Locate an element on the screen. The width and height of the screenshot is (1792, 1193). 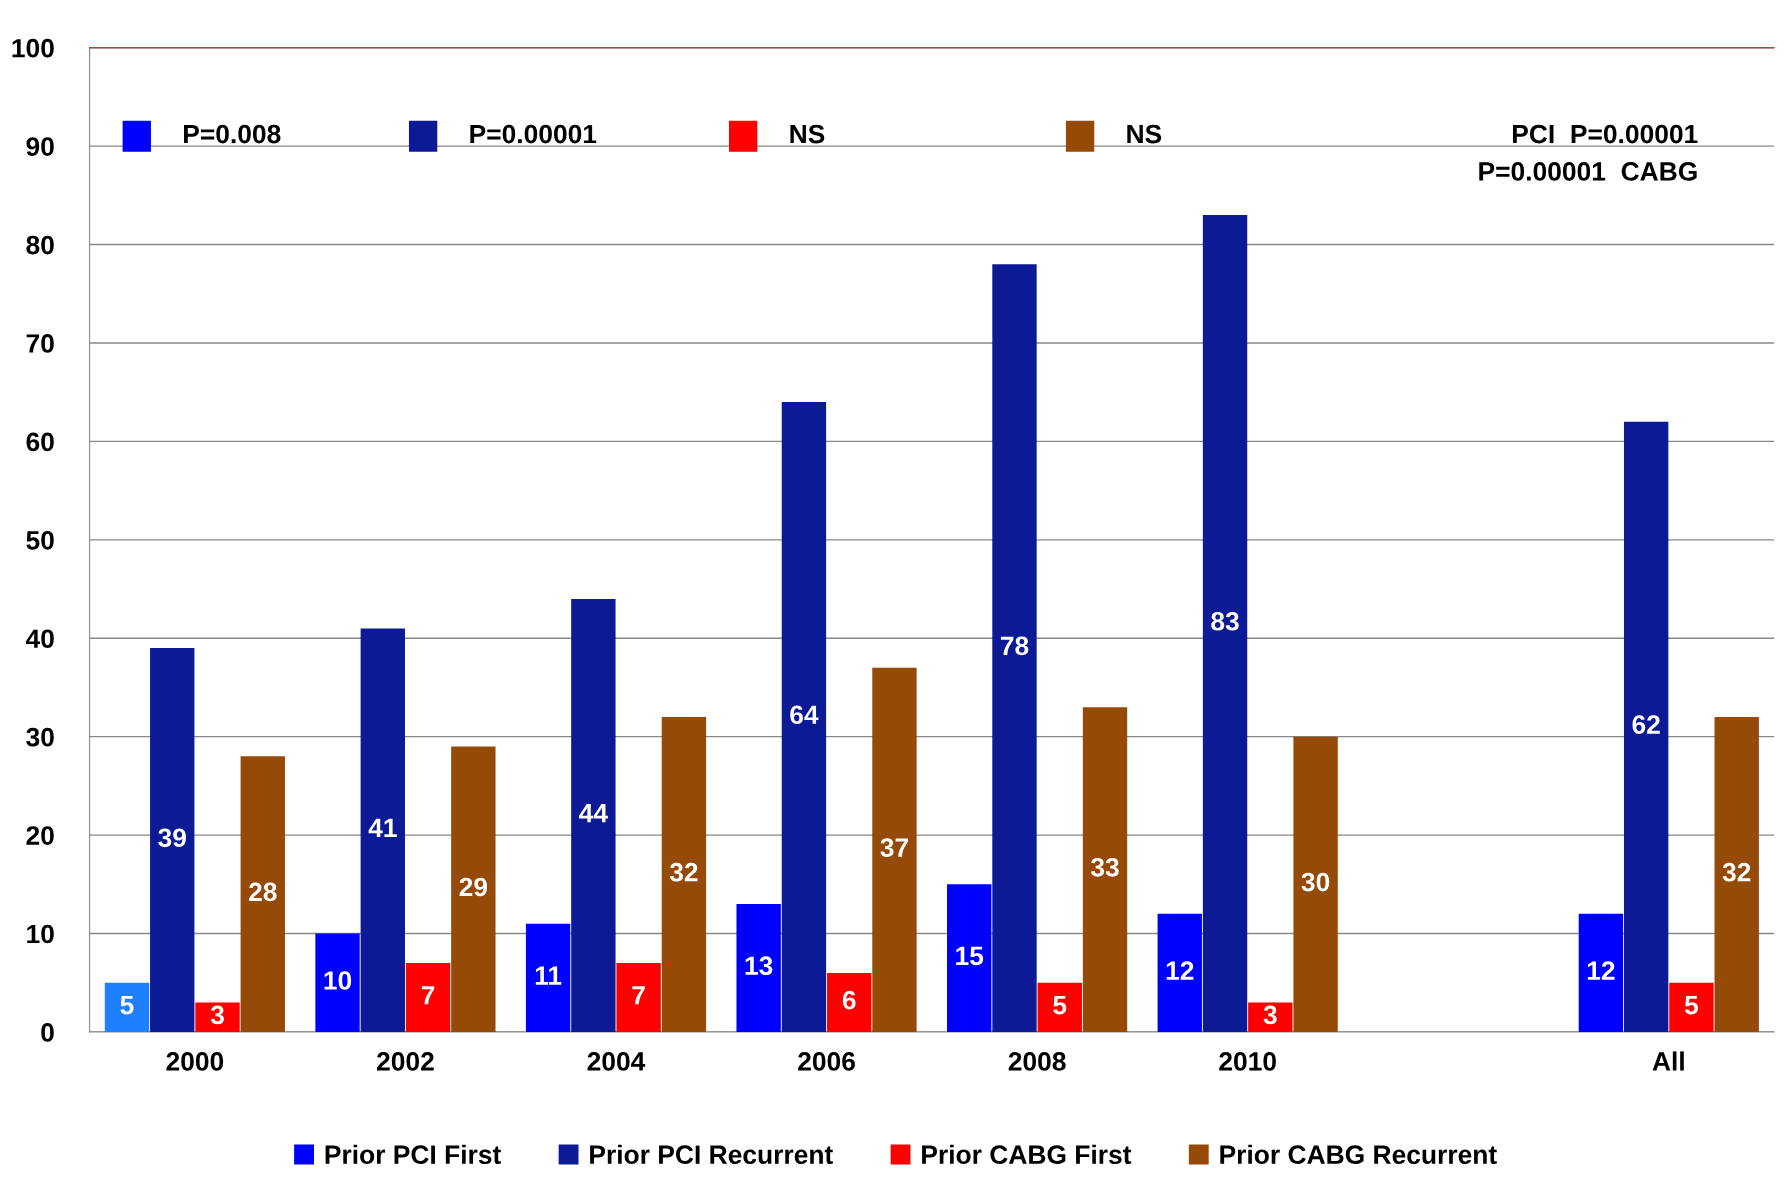
annotation: PCI P=0.00001 is located at coordinates (1605, 134).